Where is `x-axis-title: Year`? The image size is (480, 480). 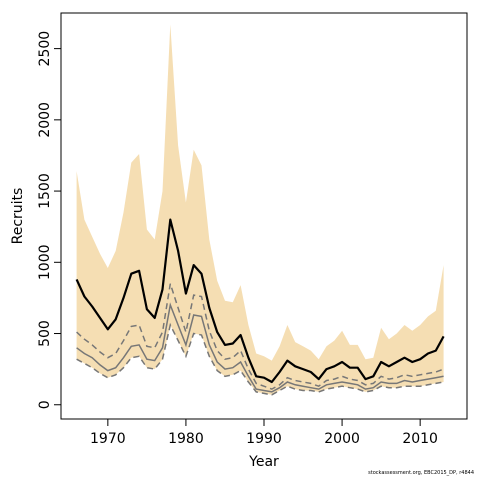 x-axis-title: Year is located at coordinates (263, 462).